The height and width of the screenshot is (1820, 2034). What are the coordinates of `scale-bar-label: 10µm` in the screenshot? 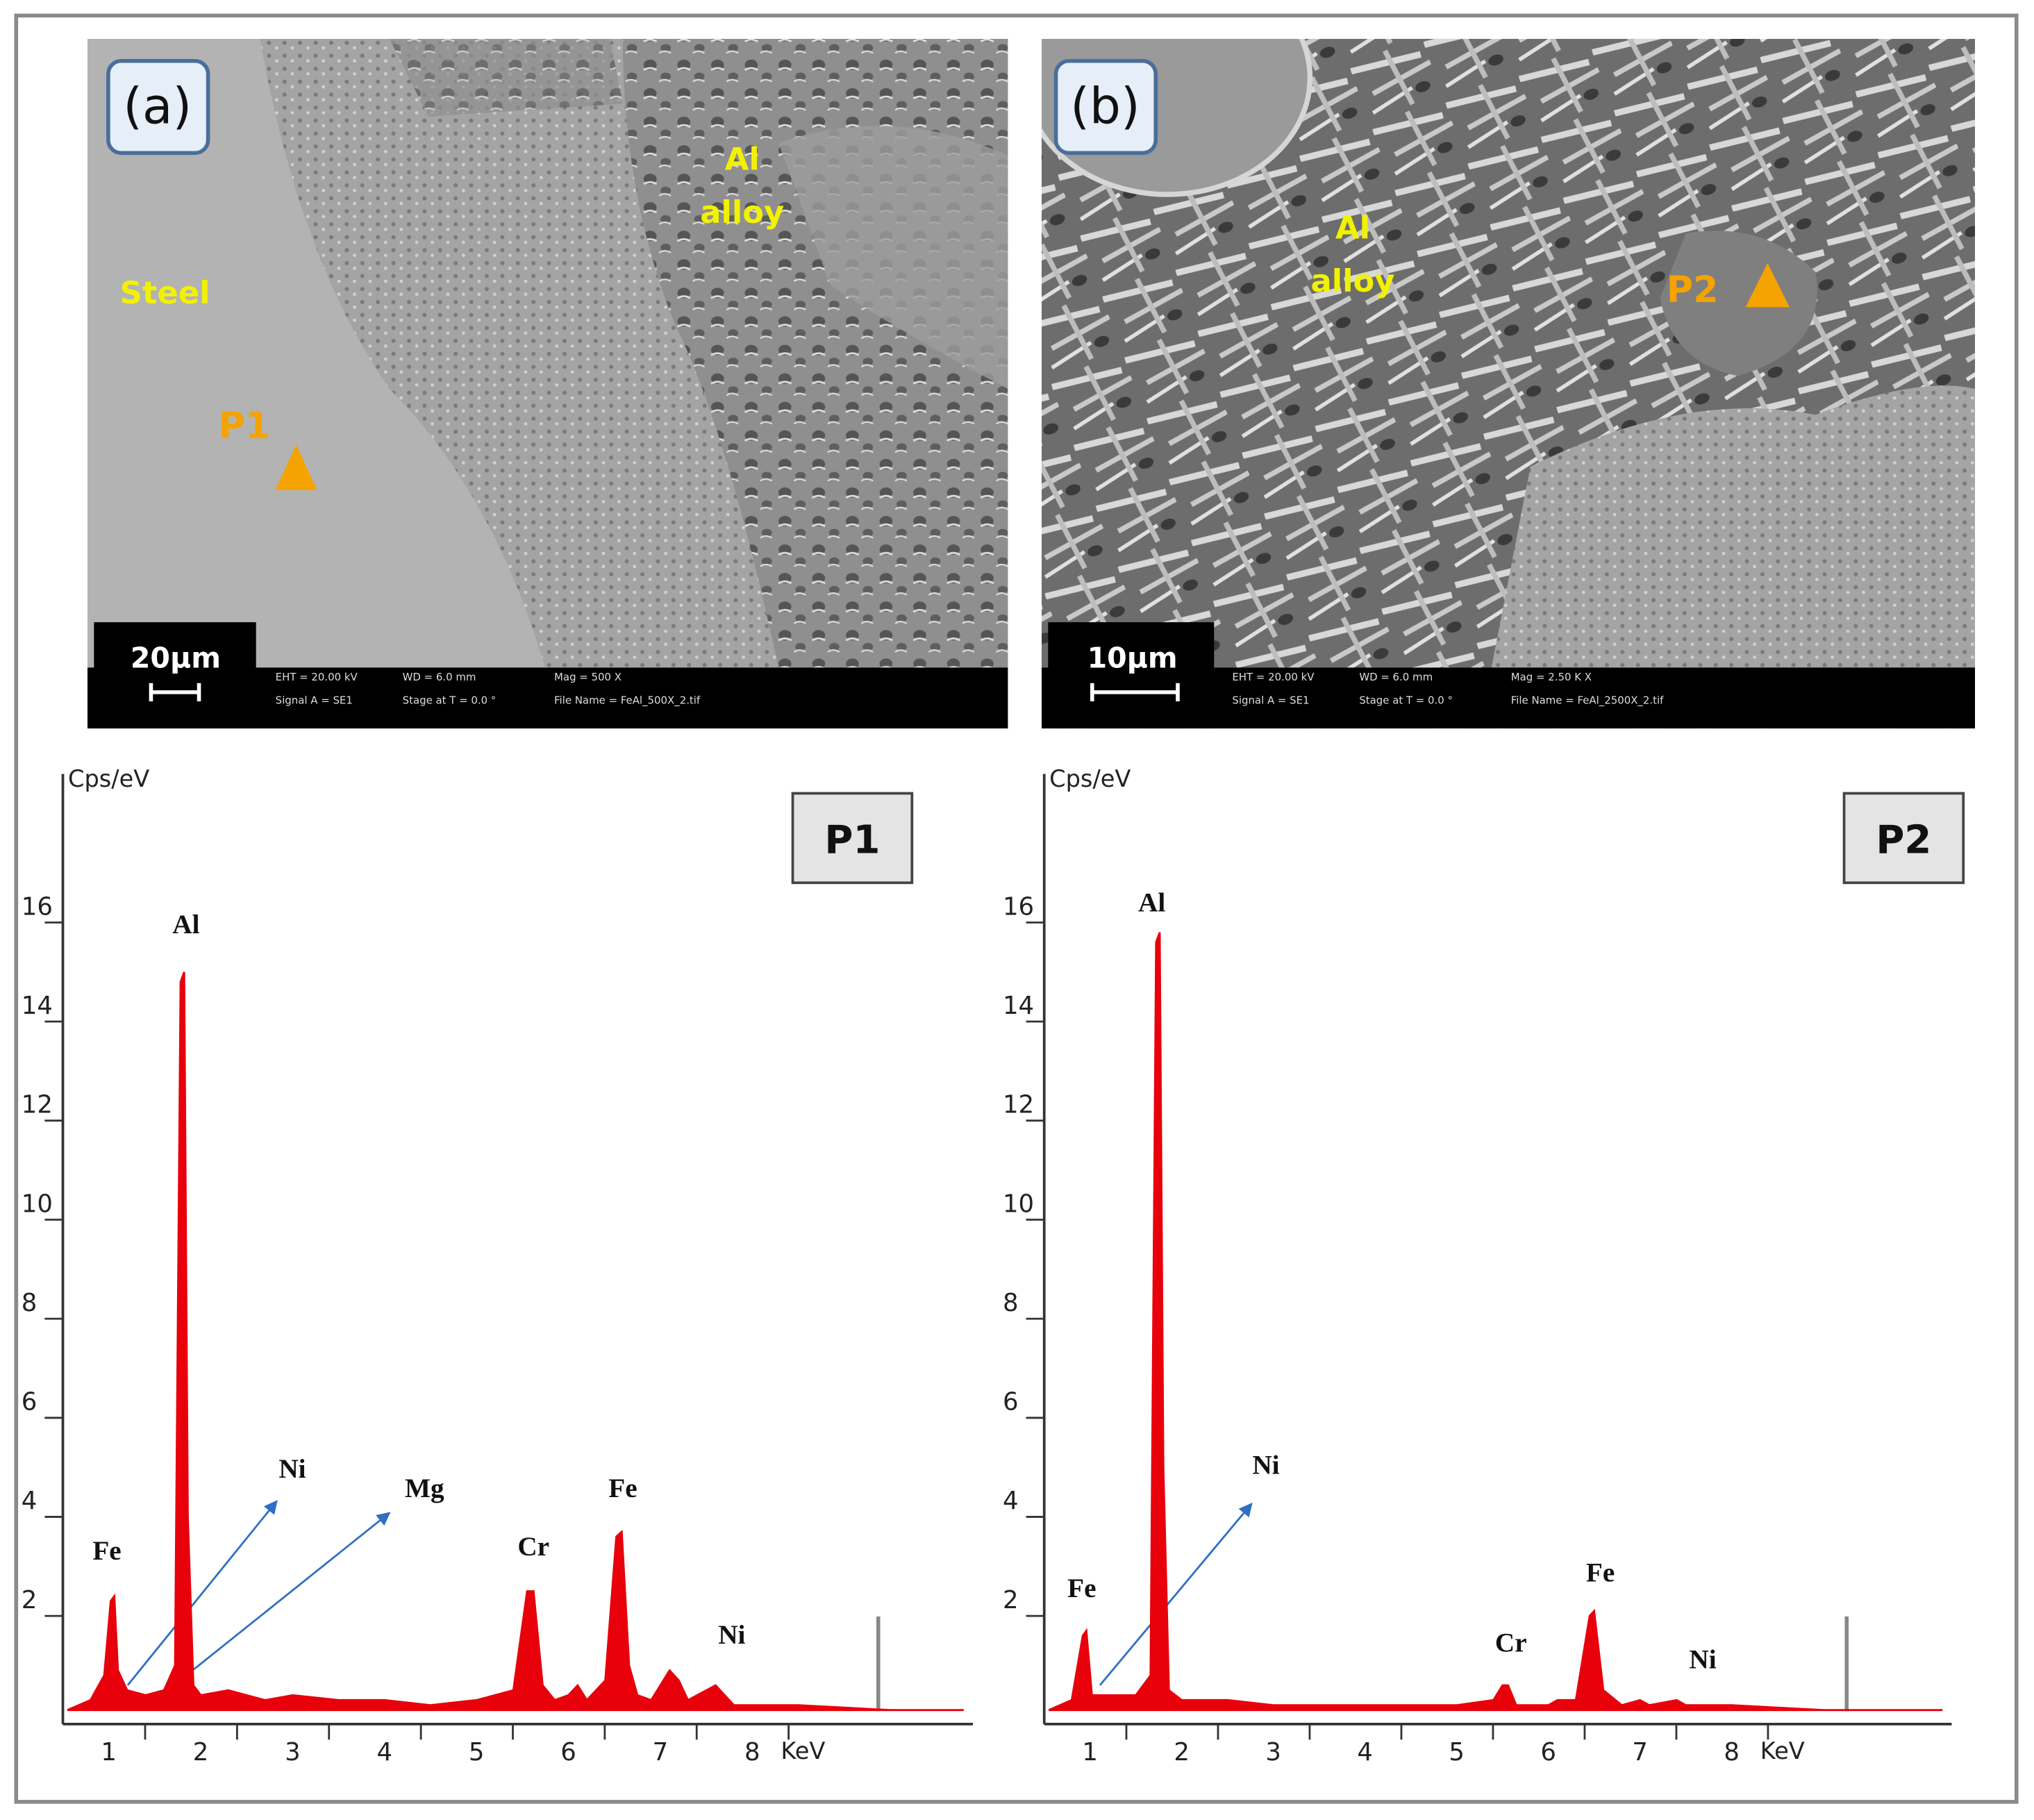 It's located at (1132, 658).